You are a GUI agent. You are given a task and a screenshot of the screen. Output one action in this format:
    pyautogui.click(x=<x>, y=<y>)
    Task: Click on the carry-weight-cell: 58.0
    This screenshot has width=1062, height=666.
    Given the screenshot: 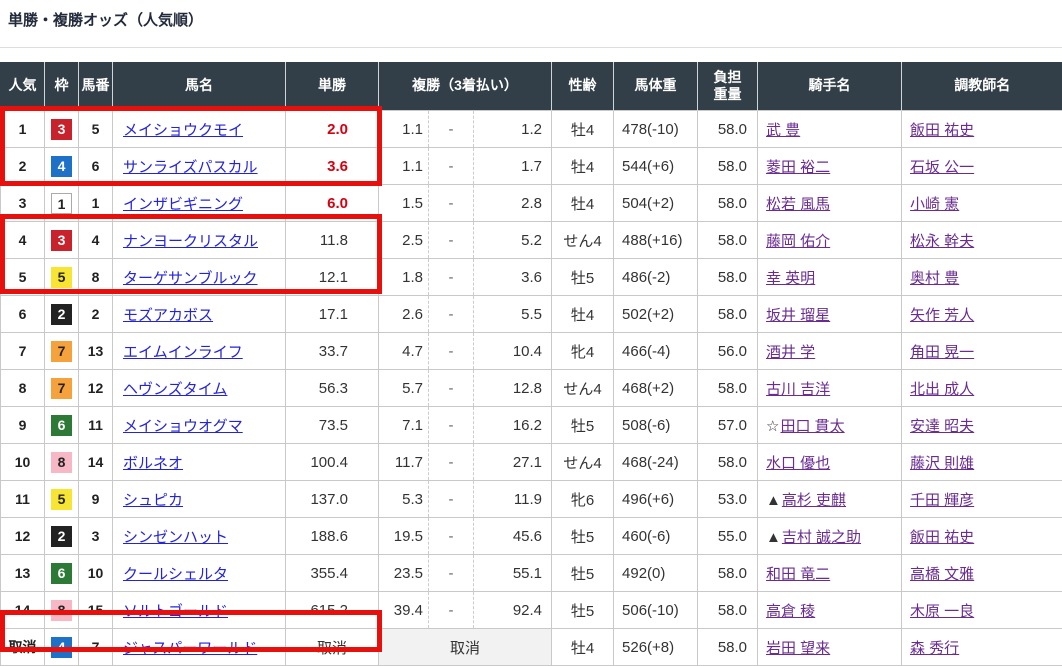 What is the action you would take?
    pyautogui.click(x=728, y=203)
    